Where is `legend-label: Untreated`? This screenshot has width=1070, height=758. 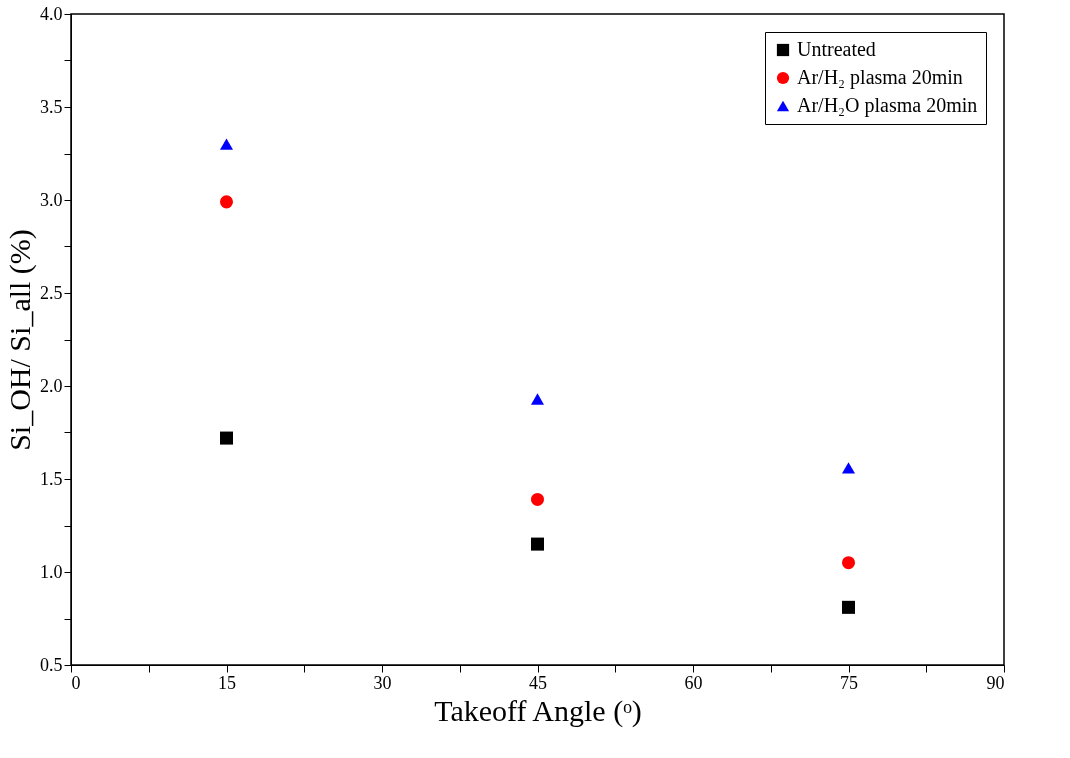 legend-label: Untreated is located at coordinates (836, 49).